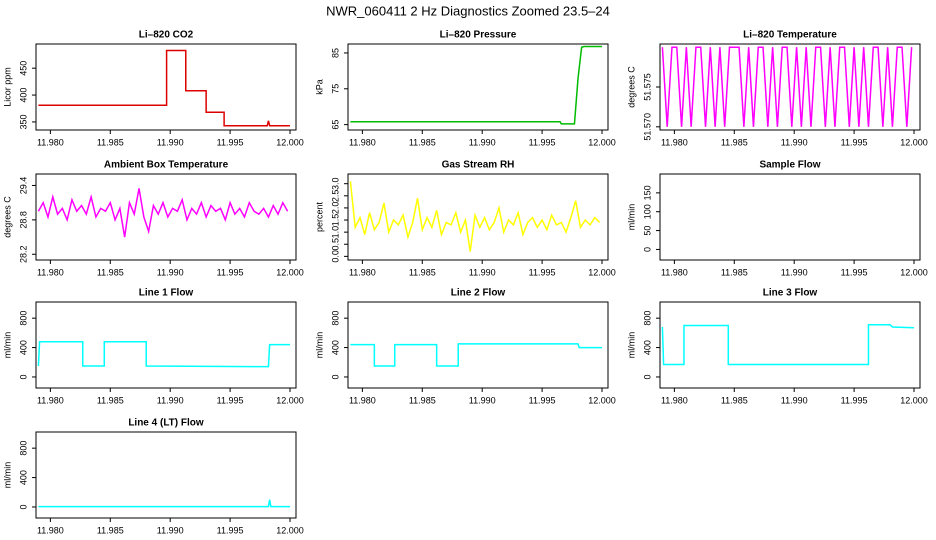  What do you see at coordinates (335, 256) in the screenshot?
I see `y-tick-label: 0.0` at bounding box center [335, 256].